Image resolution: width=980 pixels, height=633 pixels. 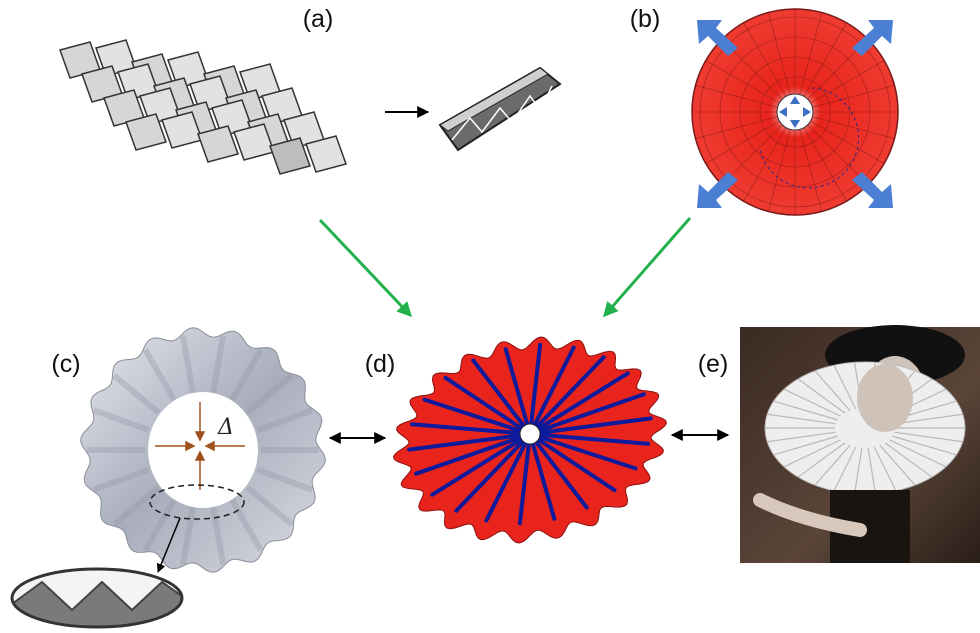 What do you see at coordinates (97, 598) in the screenshot?
I see `zoom-lens` at bounding box center [97, 598].